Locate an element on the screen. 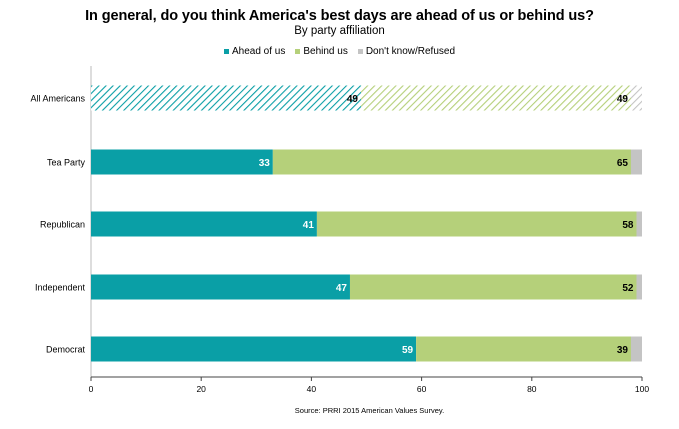  legend-swatch-behind is located at coordinates (298, 51).